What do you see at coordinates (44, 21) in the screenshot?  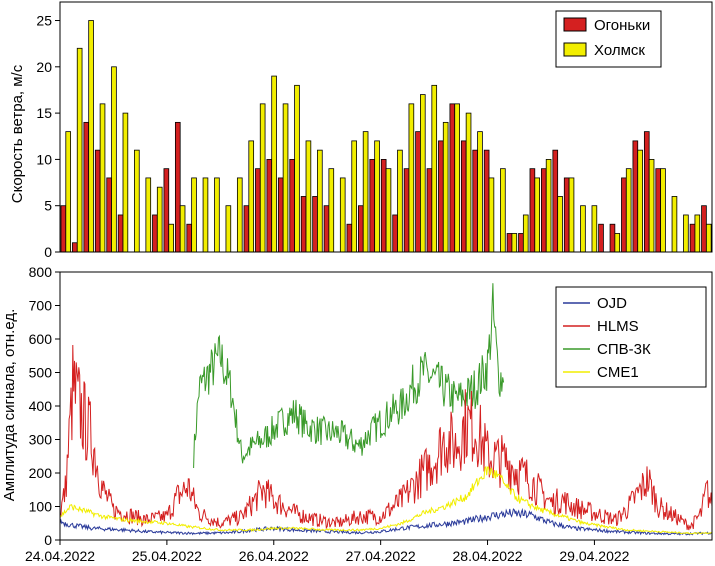 I see `top-y-tick-label: 25` at bounding box center [44, 21].